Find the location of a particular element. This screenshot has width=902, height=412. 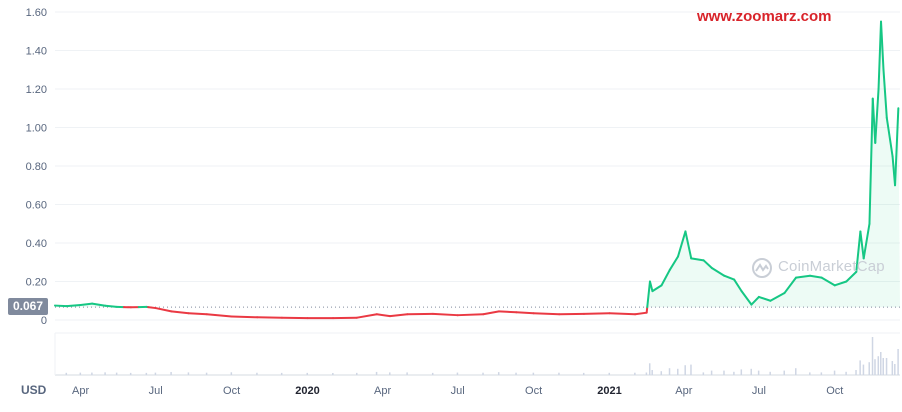

current-price-tag: 0.067 is located at coordinates (28, 306).